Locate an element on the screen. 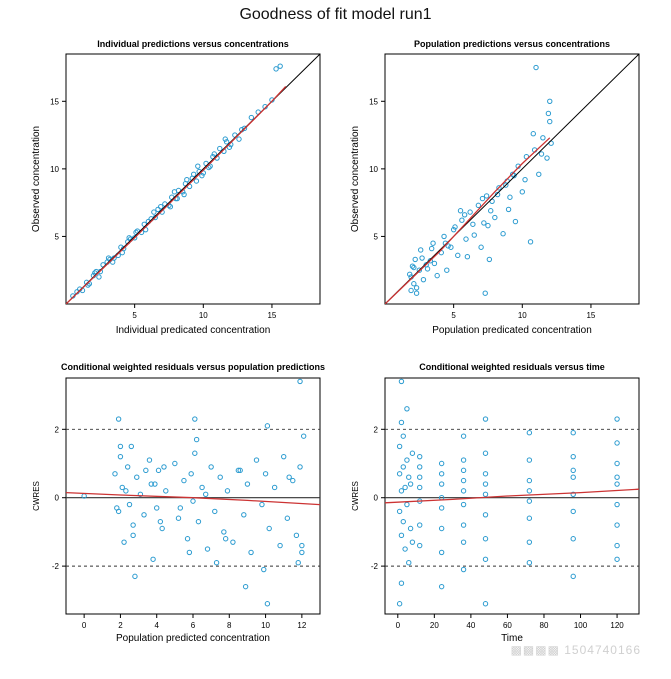 This screenshot has height=679, width=671. y-tick-label: 2 is located at coordinates (376, 429).